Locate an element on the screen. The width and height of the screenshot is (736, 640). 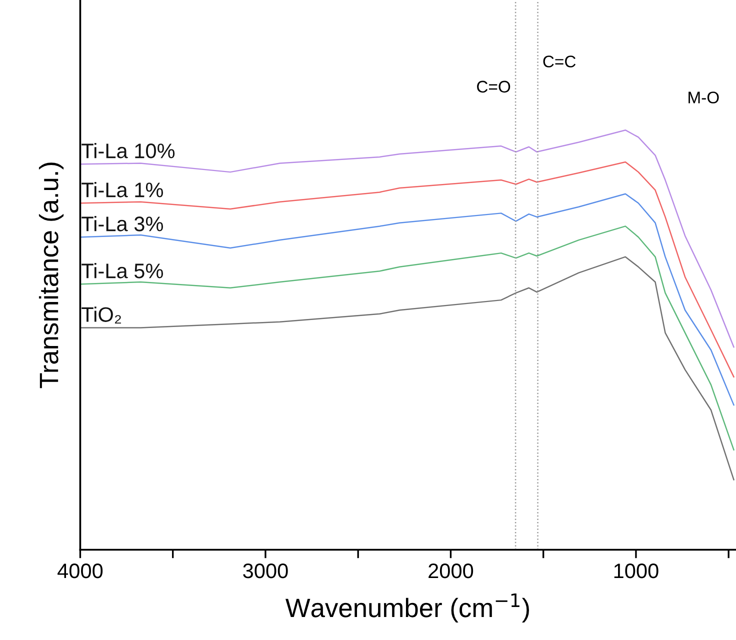
series-label: Ti-La 1% is located at coordinates (122, 190).